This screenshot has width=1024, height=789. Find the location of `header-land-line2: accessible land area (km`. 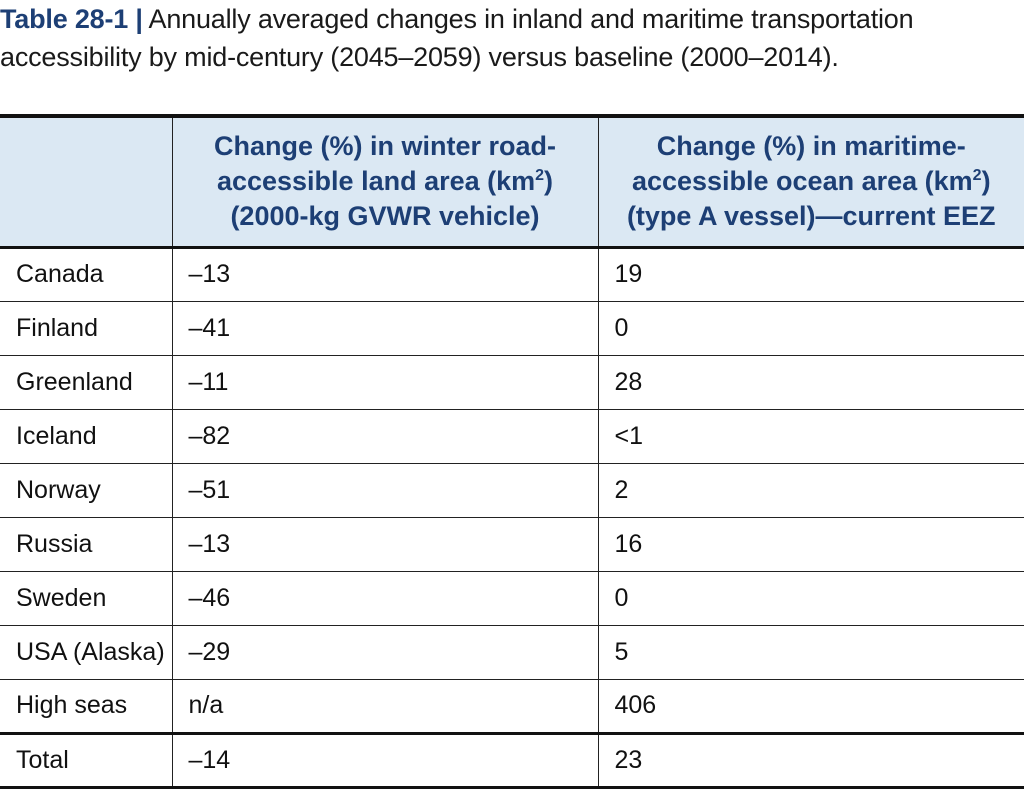

header-land-line2: accessible land area (km is located at coordinates (376, 181).